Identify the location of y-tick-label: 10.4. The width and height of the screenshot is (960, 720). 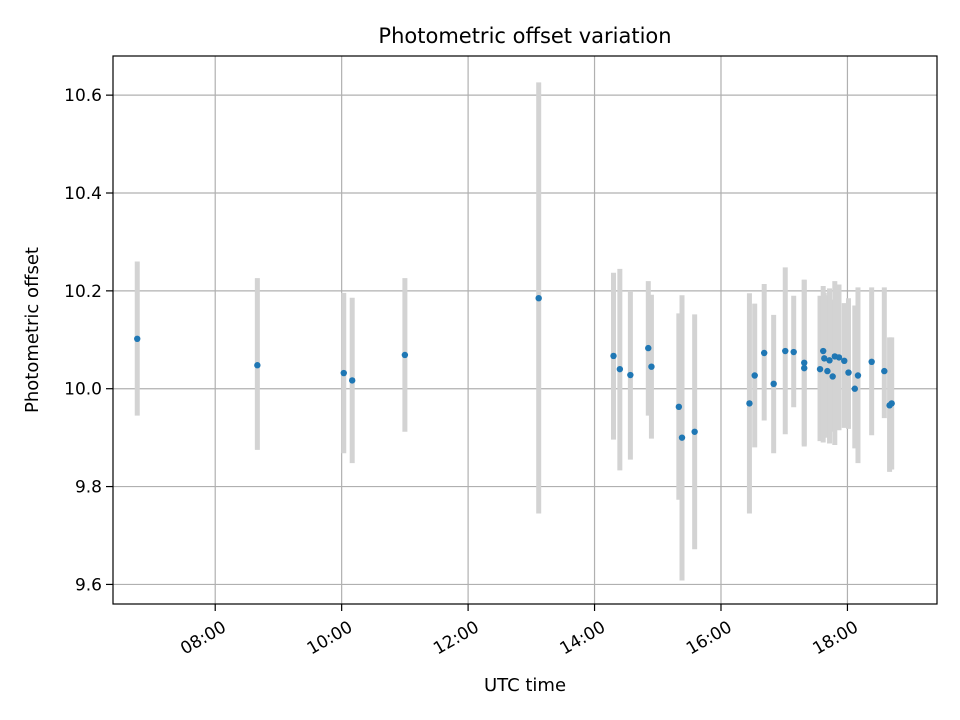
(83, 194).